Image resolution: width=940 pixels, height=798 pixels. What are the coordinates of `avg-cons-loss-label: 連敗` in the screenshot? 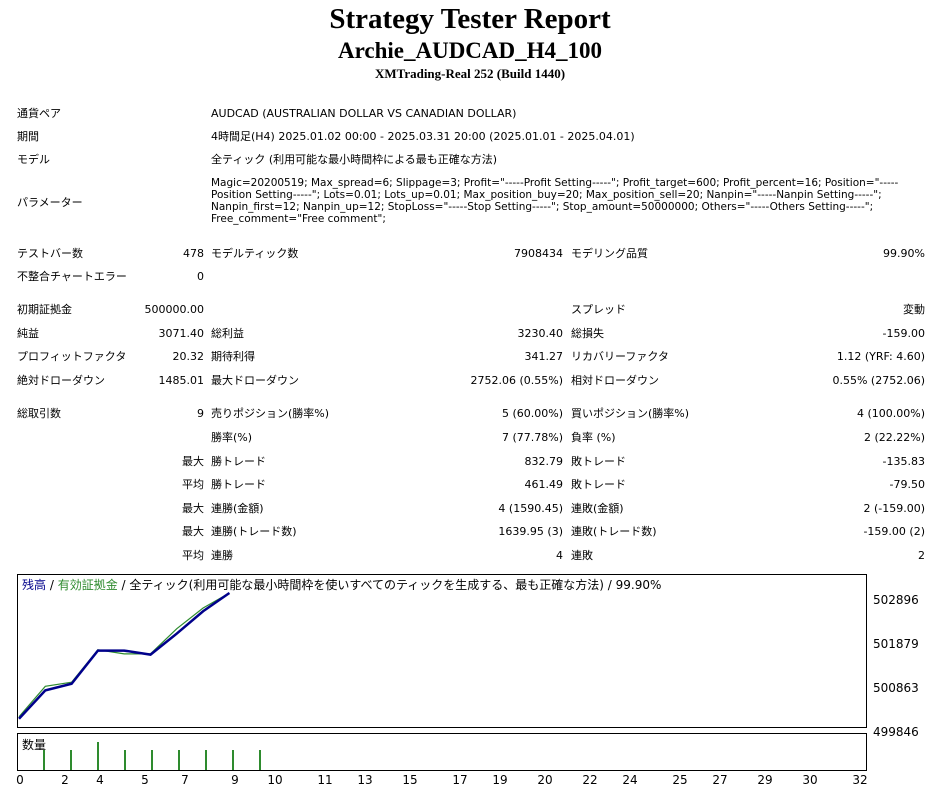 It's located at (582, 555).